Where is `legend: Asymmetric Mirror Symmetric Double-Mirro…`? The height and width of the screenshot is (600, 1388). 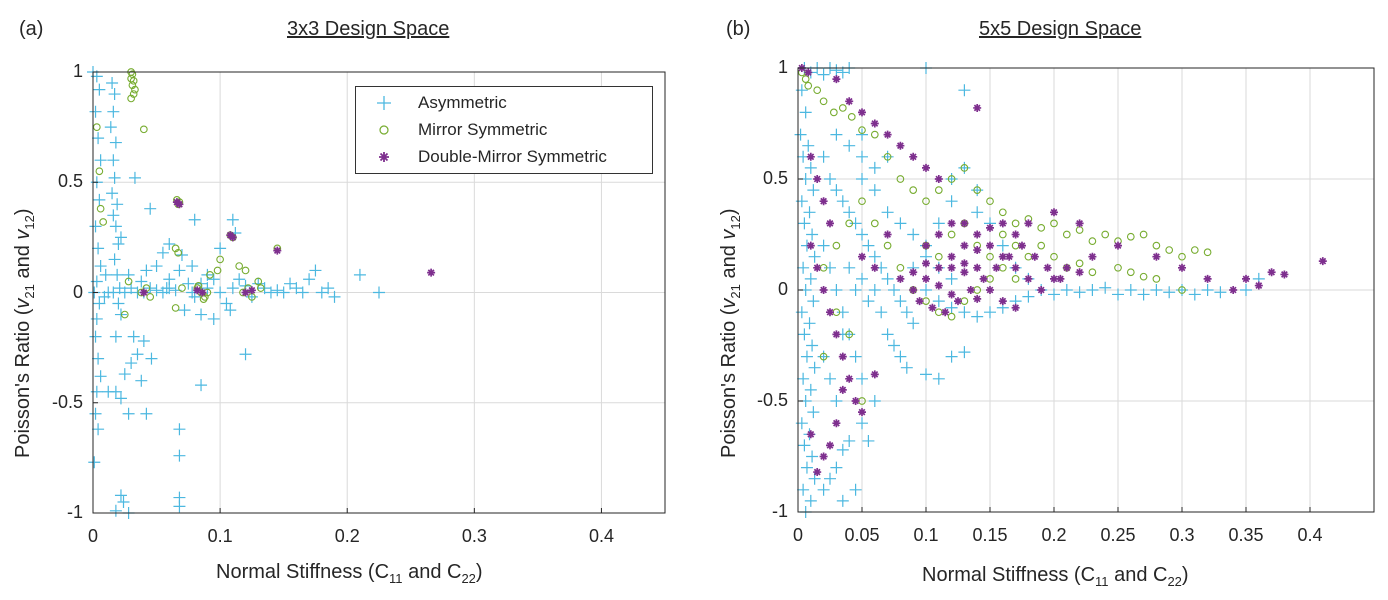 legend: Asymmetric Mirror Symmetric Double-Mirro… is located at coordinates (504, 130).